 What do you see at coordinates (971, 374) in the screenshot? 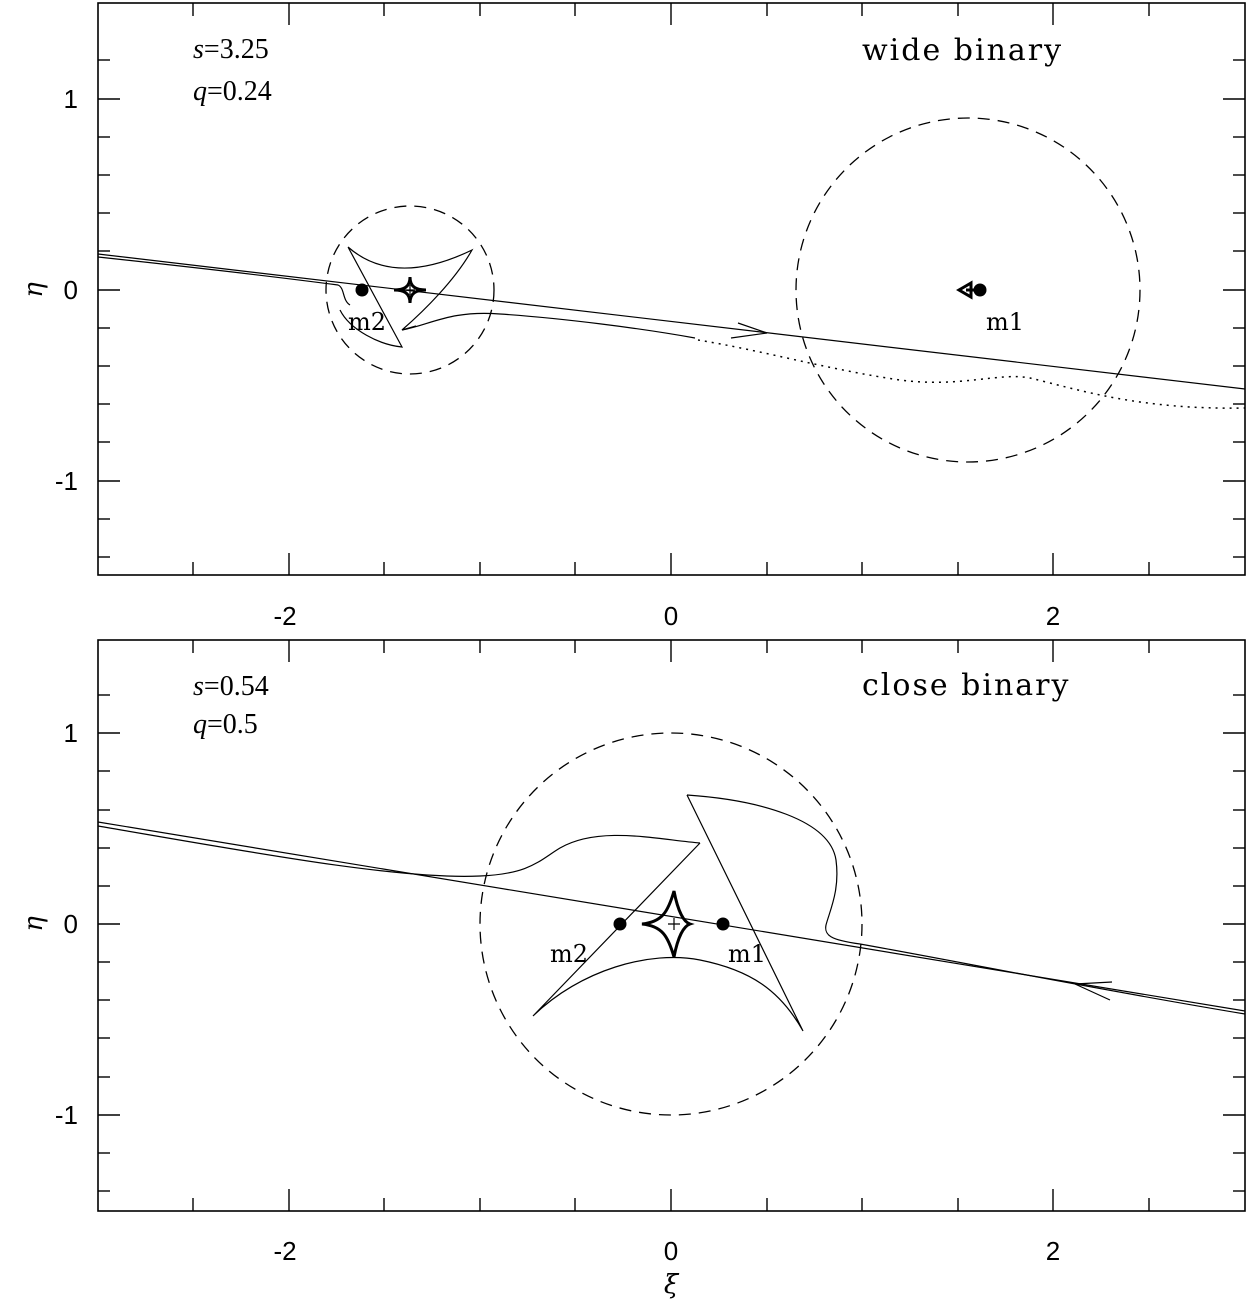
I see `image-trajectory-dotted` at bounding box center [971, 374].